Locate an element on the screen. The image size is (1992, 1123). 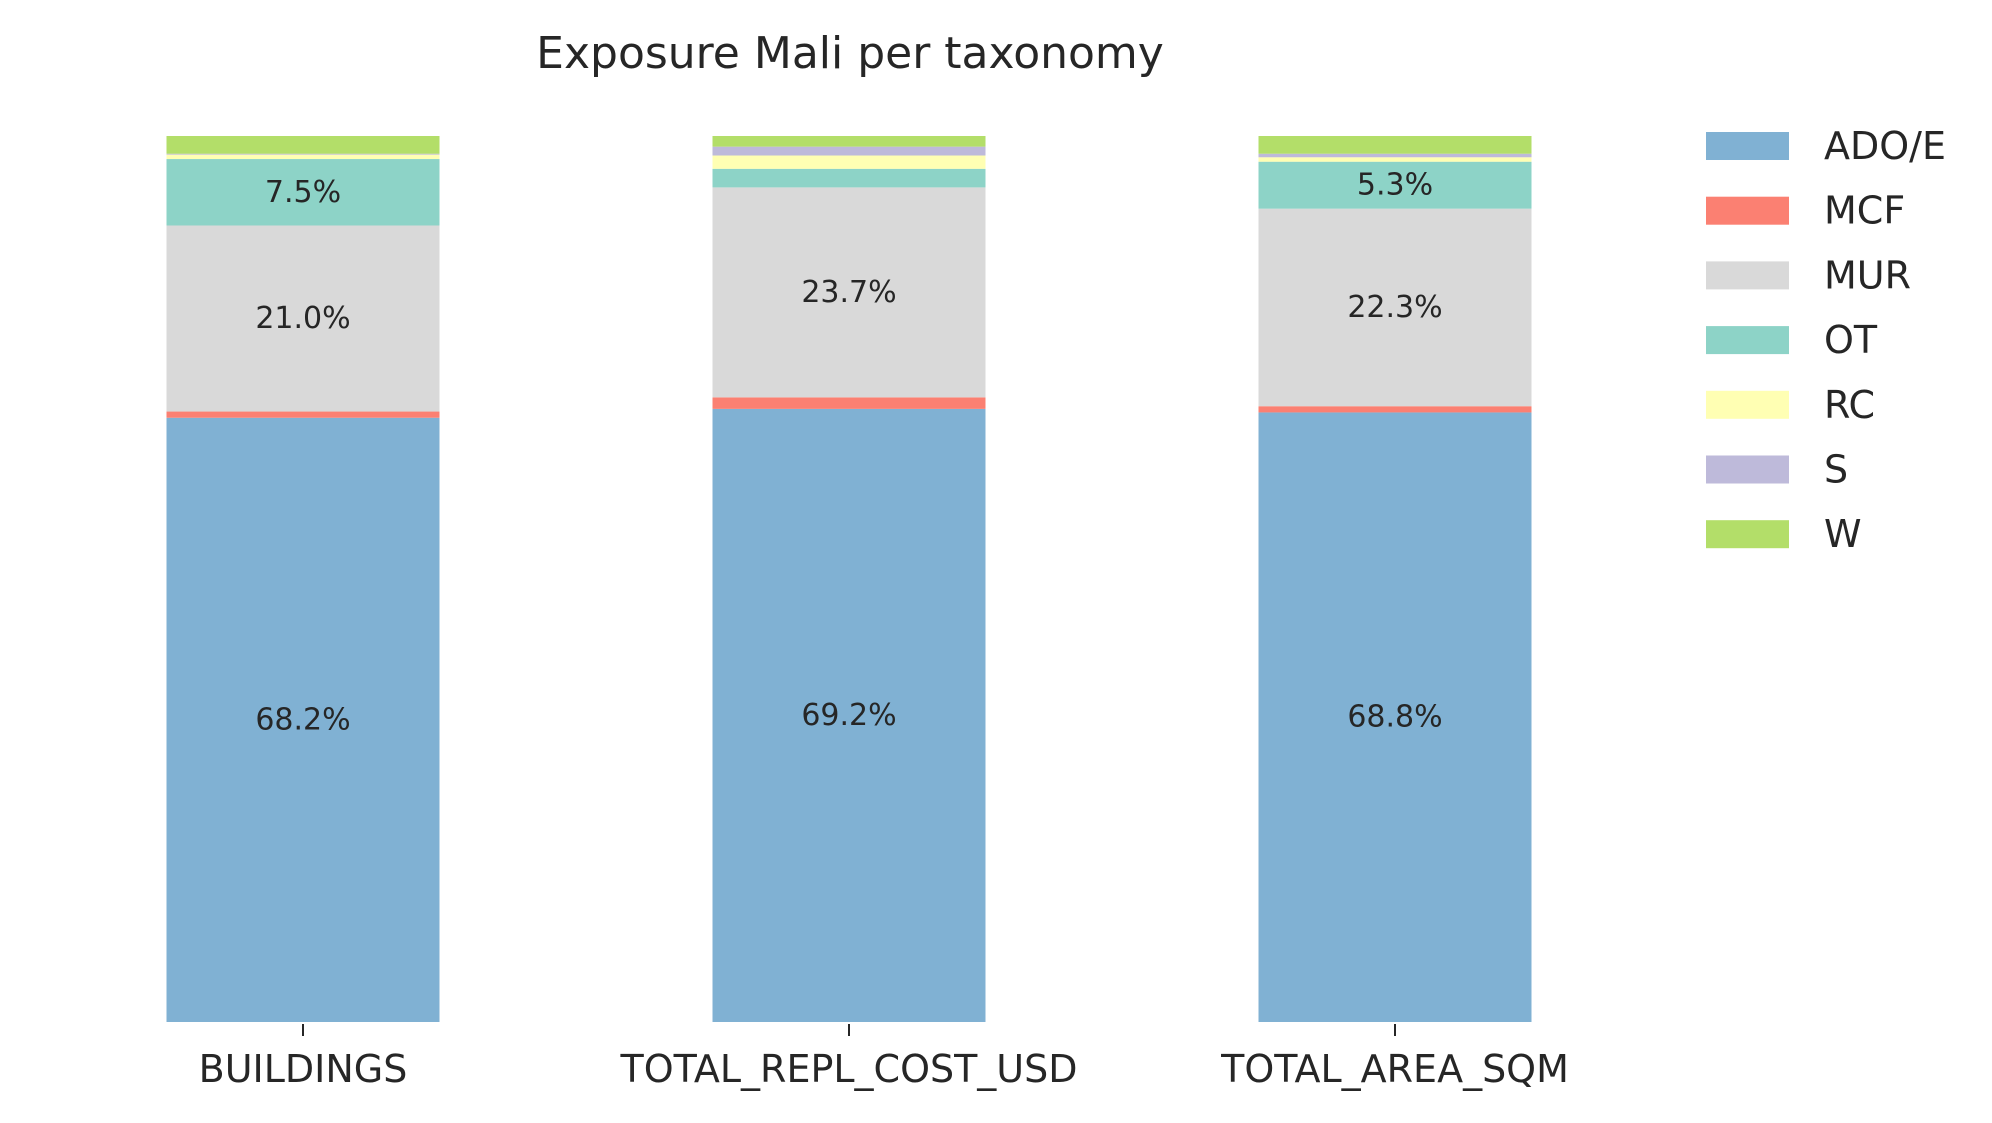
data-label-buildings-ado-e: 68.2% is located at coordinates (302, 719).